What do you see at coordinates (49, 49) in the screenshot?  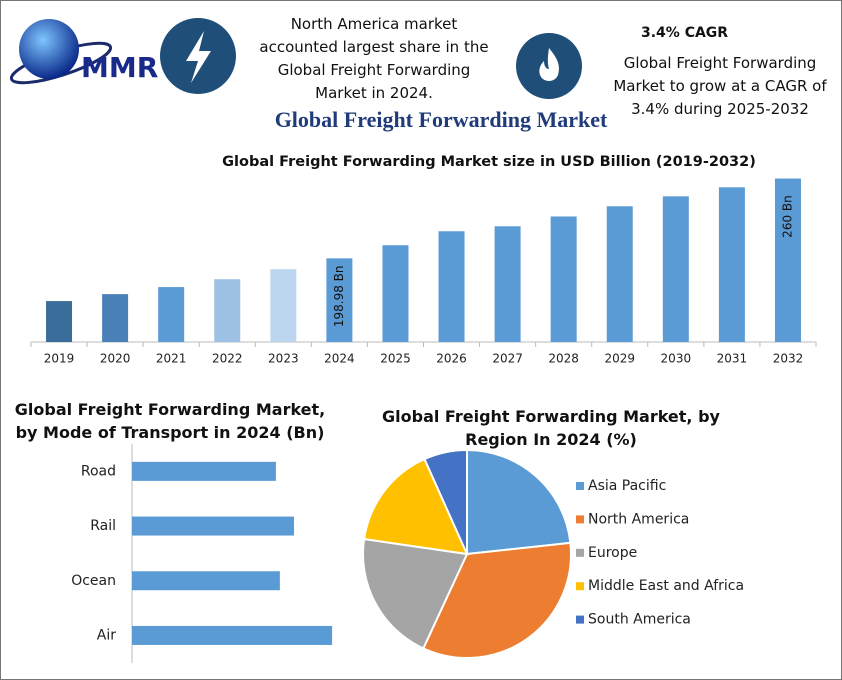 I see `logo-globe` at bounding box center [49, 49].